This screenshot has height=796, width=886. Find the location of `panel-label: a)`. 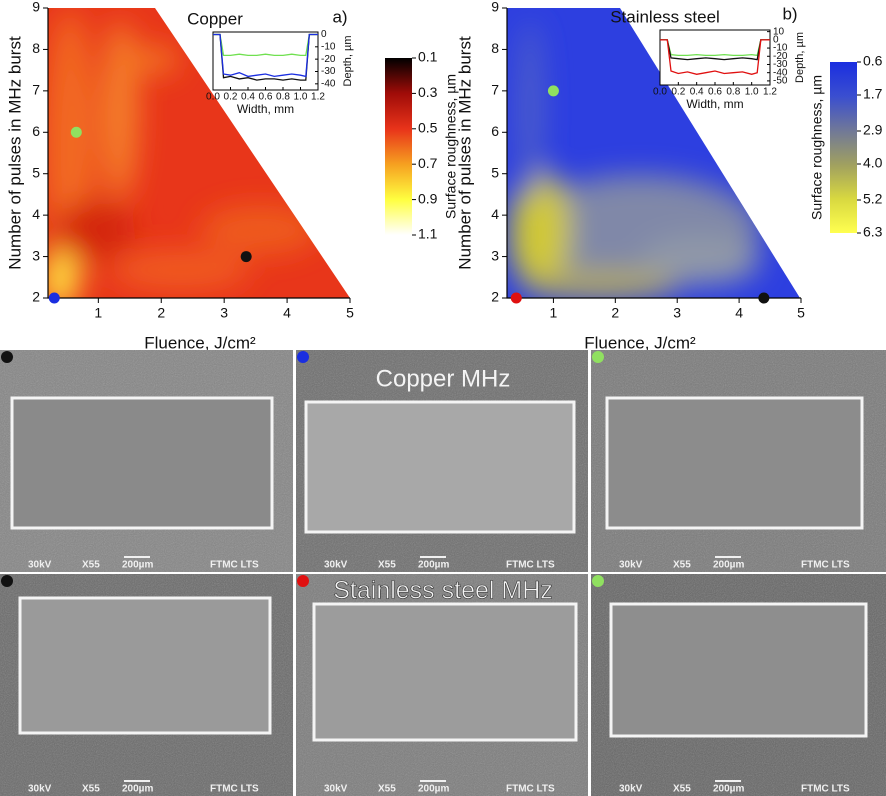

panel-label: a) is located at coordinates (339, 16).